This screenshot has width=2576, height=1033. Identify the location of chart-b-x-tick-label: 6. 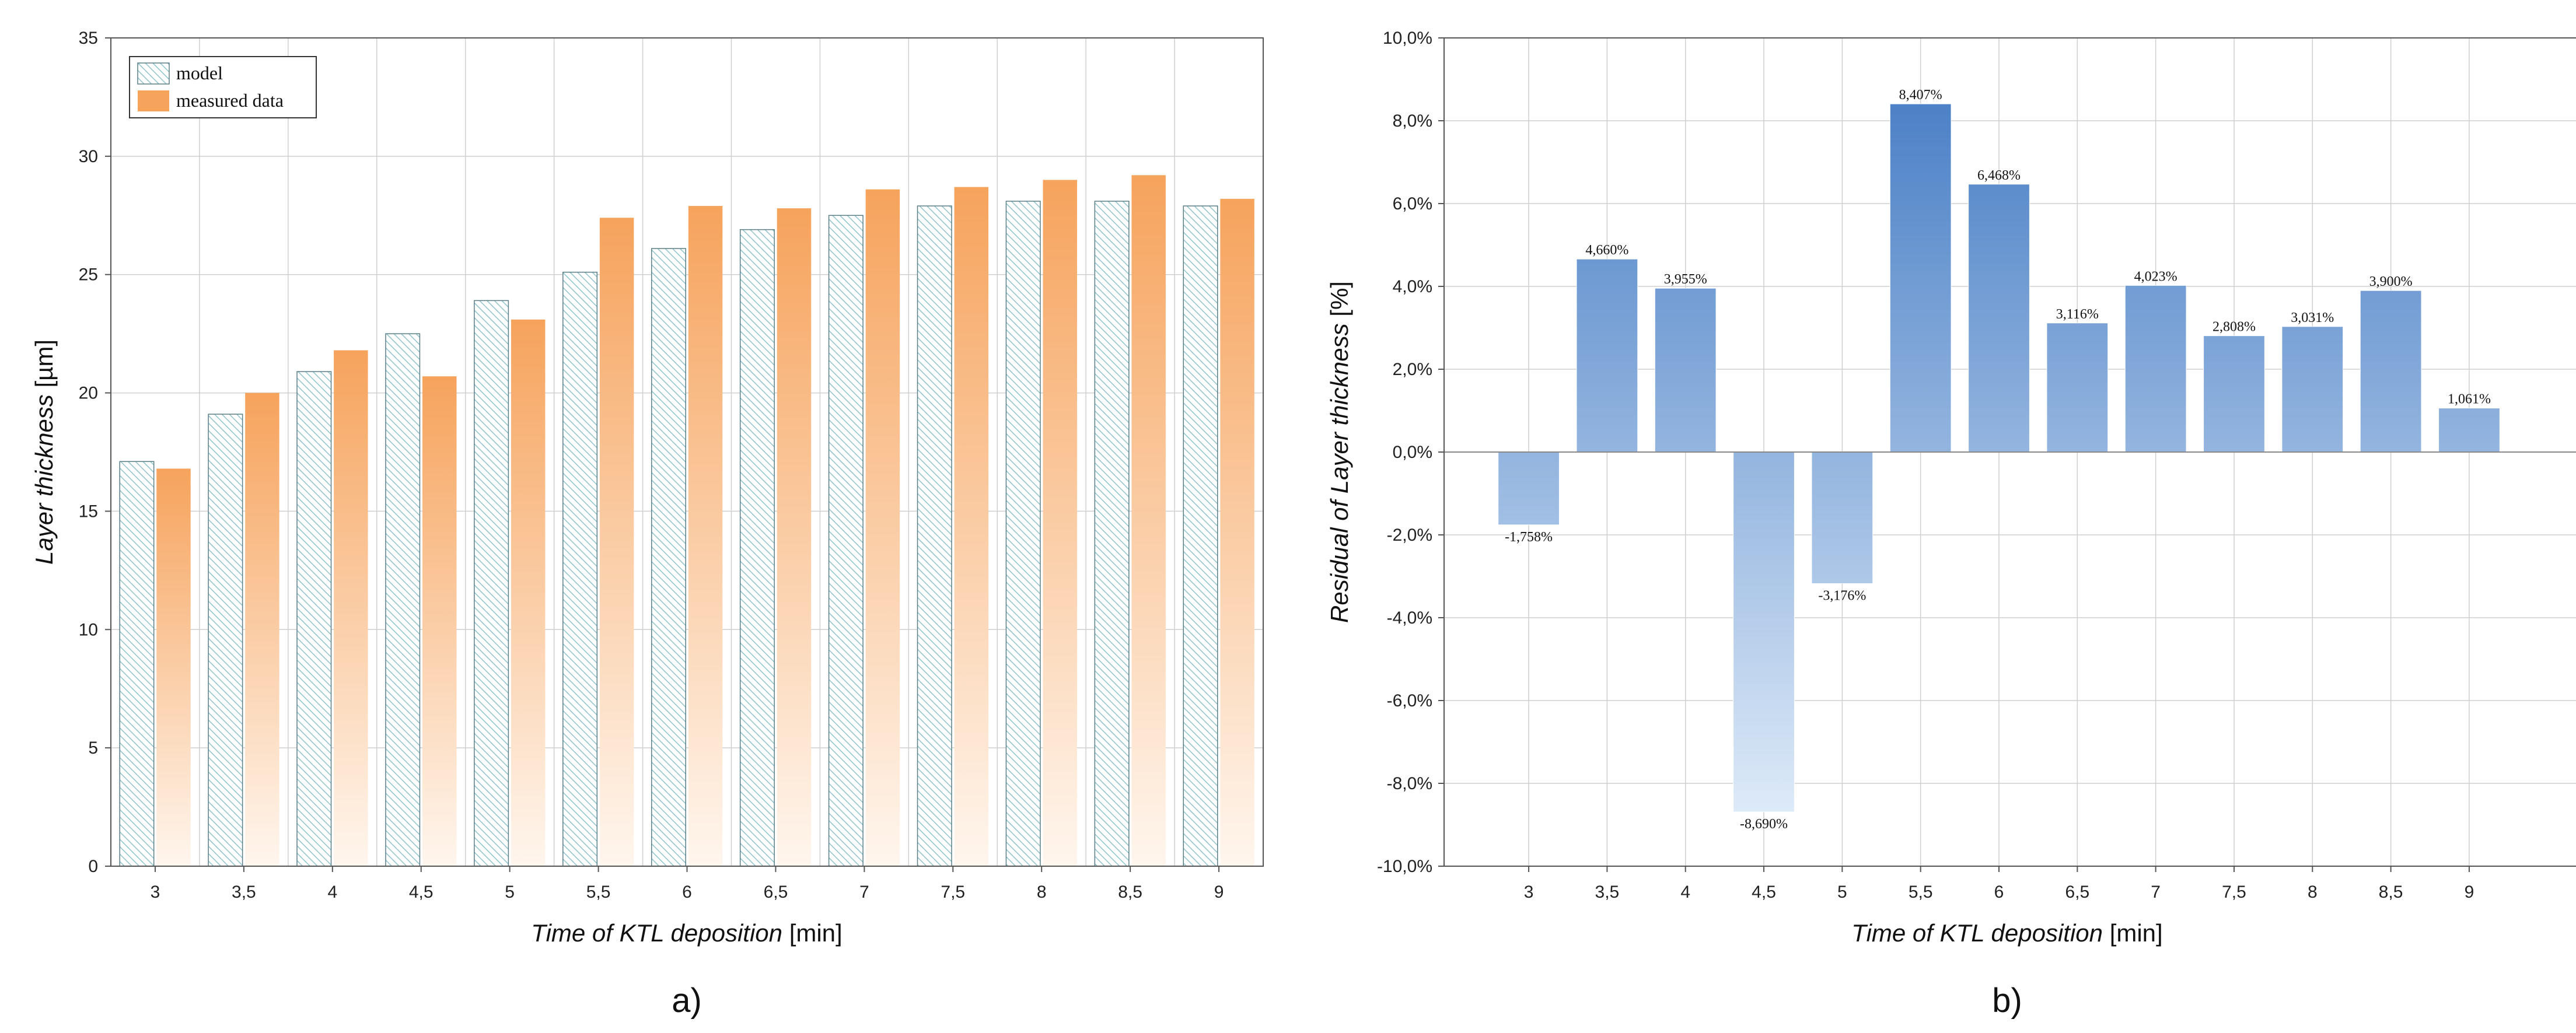
(1999, 892).